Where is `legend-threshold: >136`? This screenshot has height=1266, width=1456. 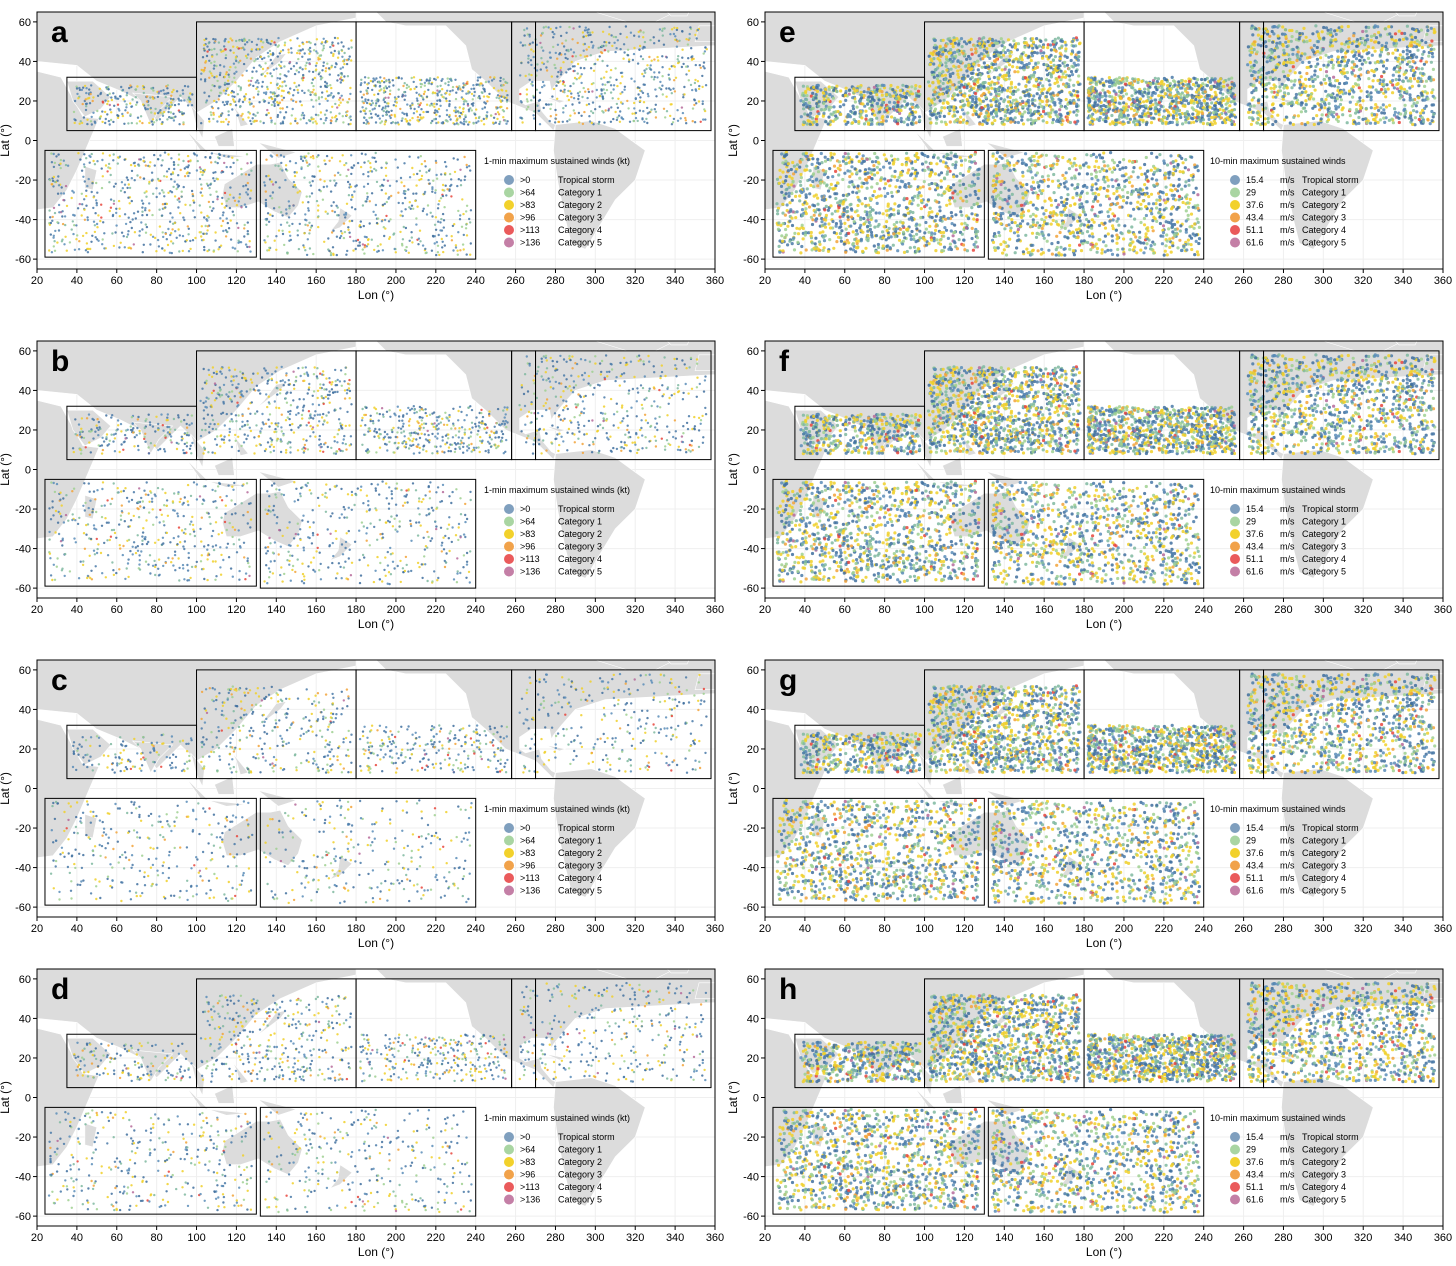
legend-threshold: >136 is located at coordinates (530, 243).